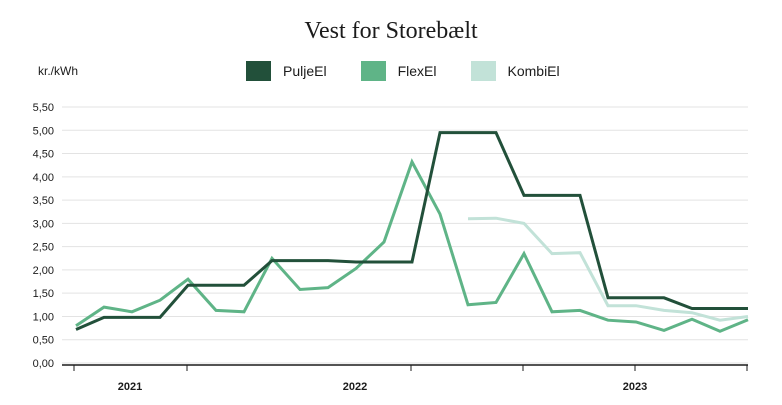 The width and height of the screenshot is (782, 405). What do you see at coordinates (483, 71) in the screenshot?
I see `legend-swatch-kombiel` at bounding box center [483, 71].